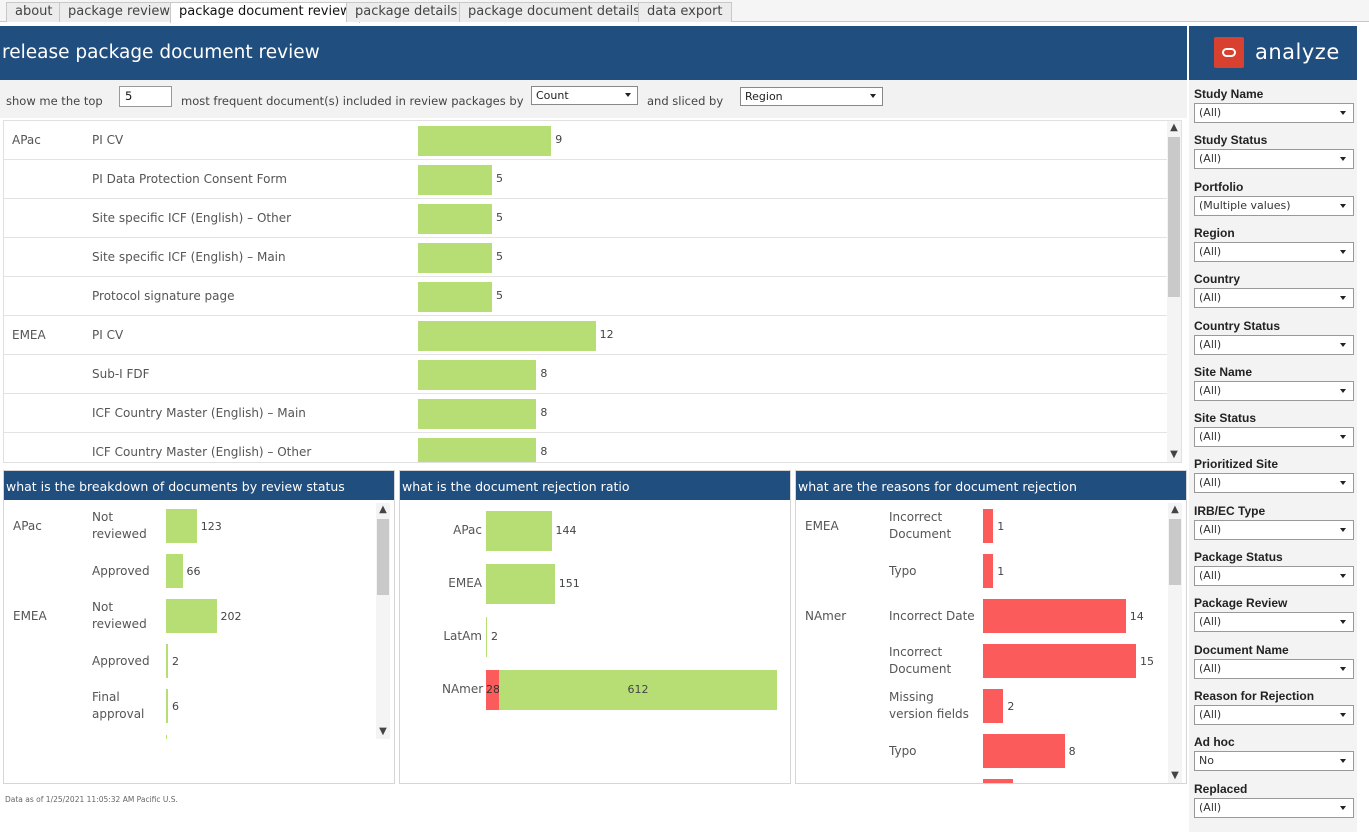 Image resolution: width=1369 pixels, height=832 pixels. I want to click on filter-dropdown-package-status: (All), so click(1274, 576).